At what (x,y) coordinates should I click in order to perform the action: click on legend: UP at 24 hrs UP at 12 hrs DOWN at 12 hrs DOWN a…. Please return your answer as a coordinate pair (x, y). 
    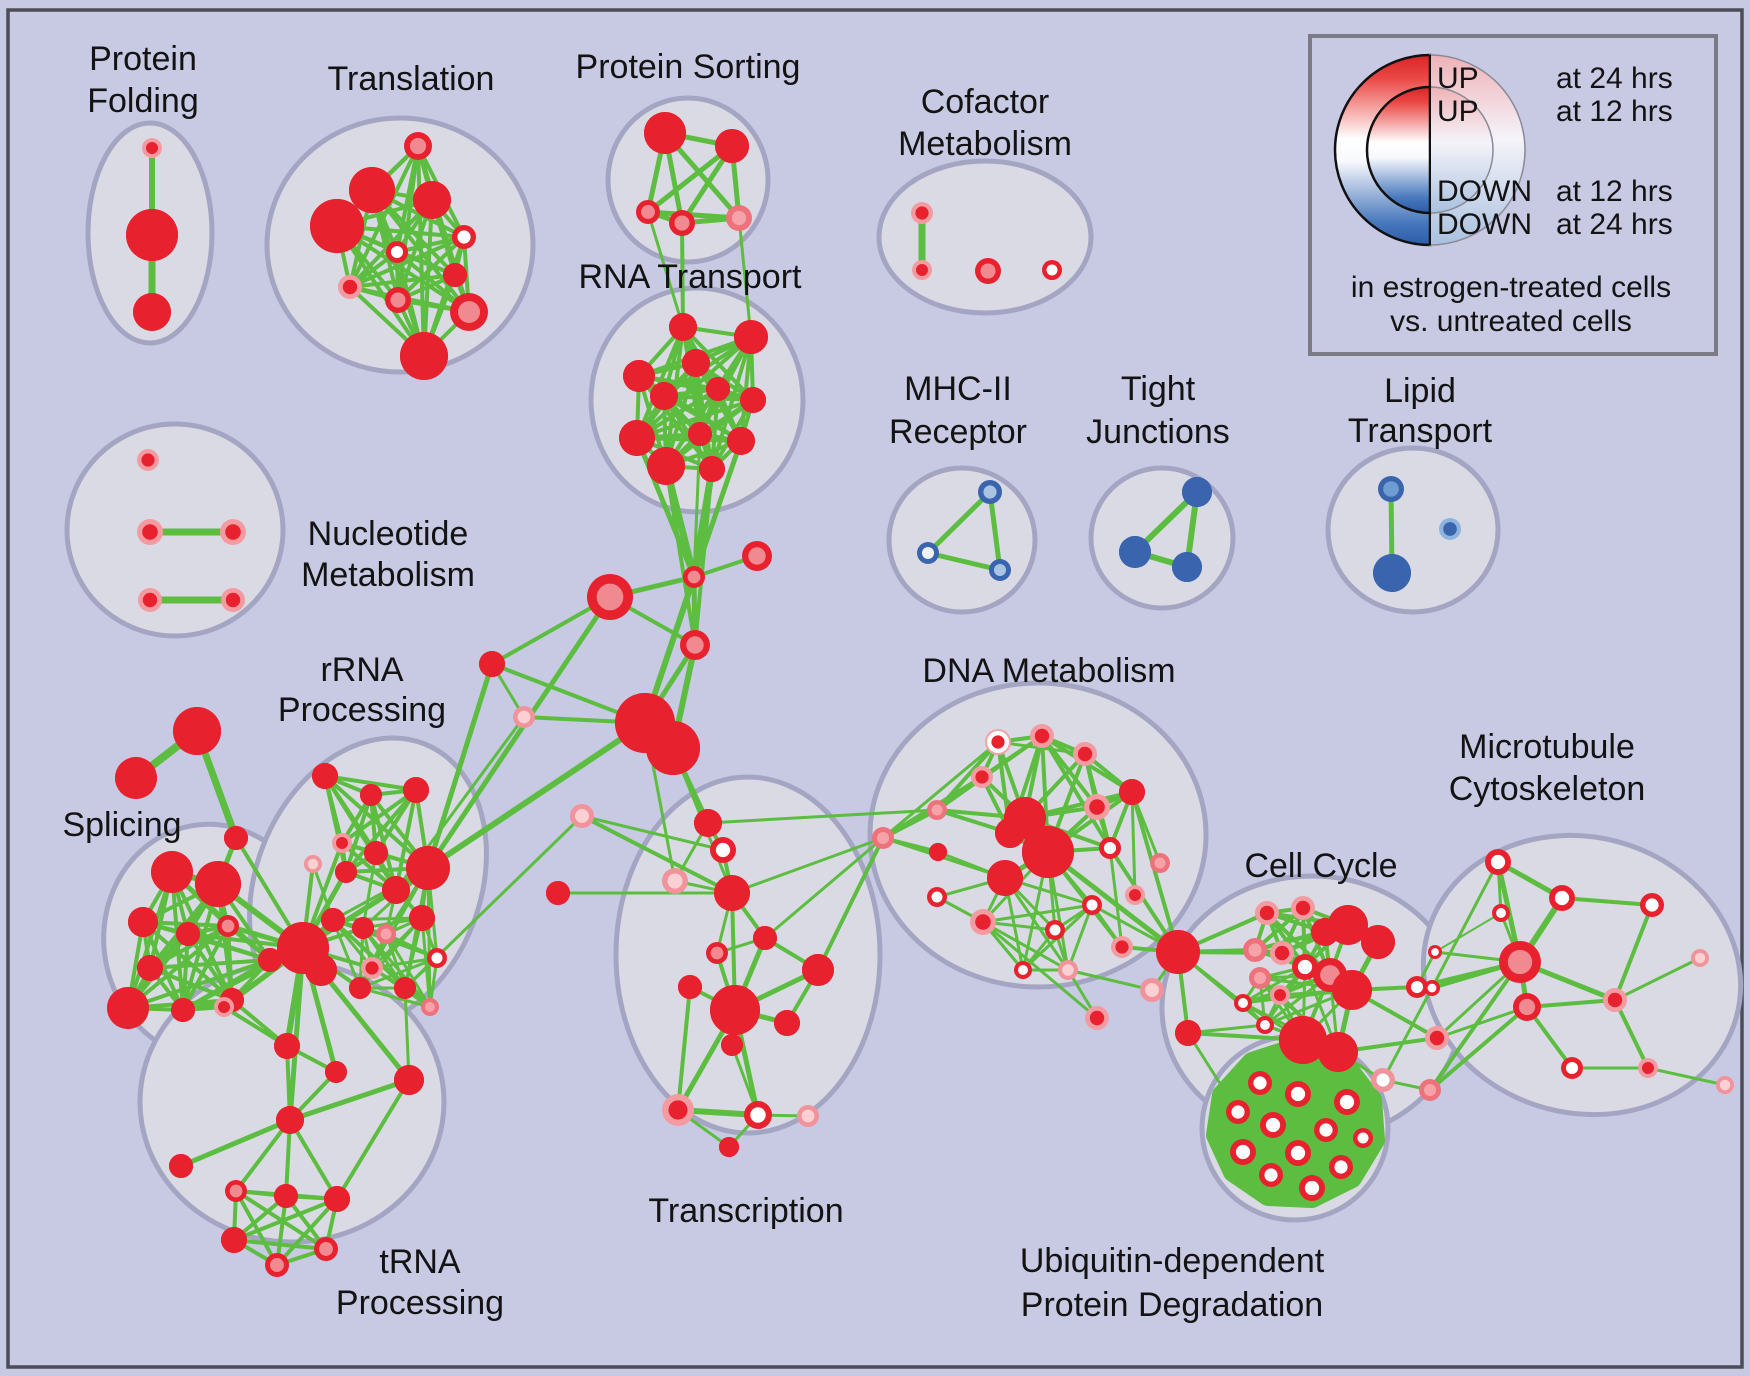
    Looking at the image, I should click on (1513, 195).